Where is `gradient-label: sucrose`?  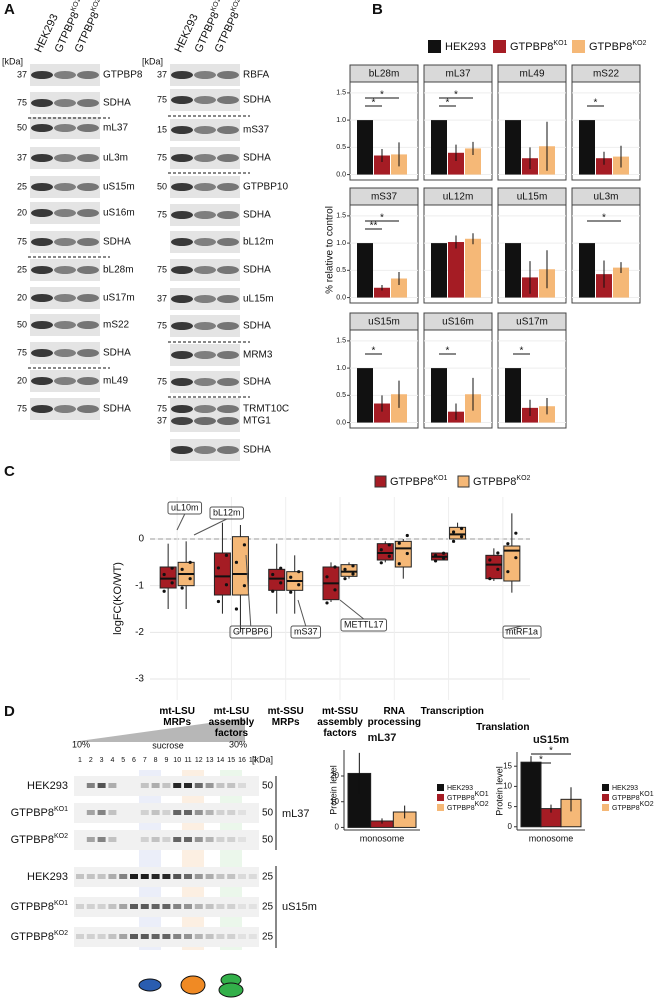 gradient-label: sucrose is located at coordinates (168, 745).